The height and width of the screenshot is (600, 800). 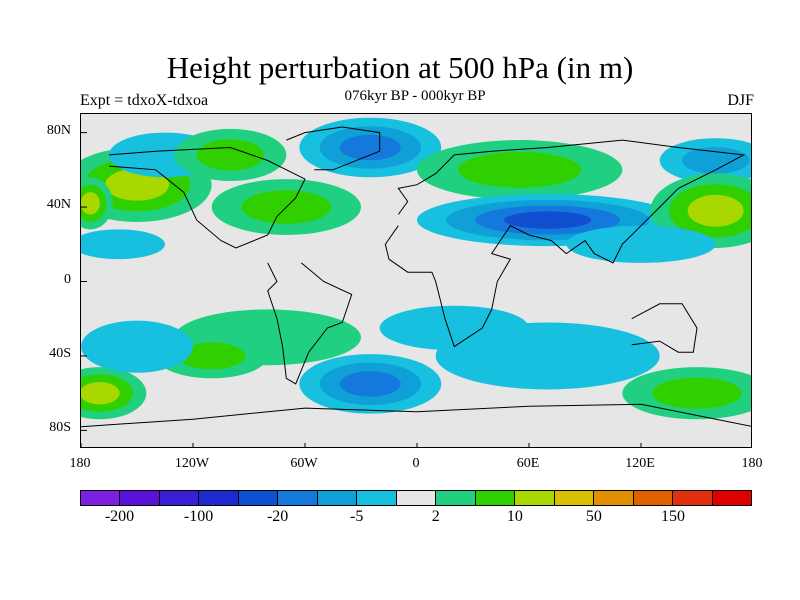 I want to click on colorbar-label-4: 2, so click(x=435, y=516).